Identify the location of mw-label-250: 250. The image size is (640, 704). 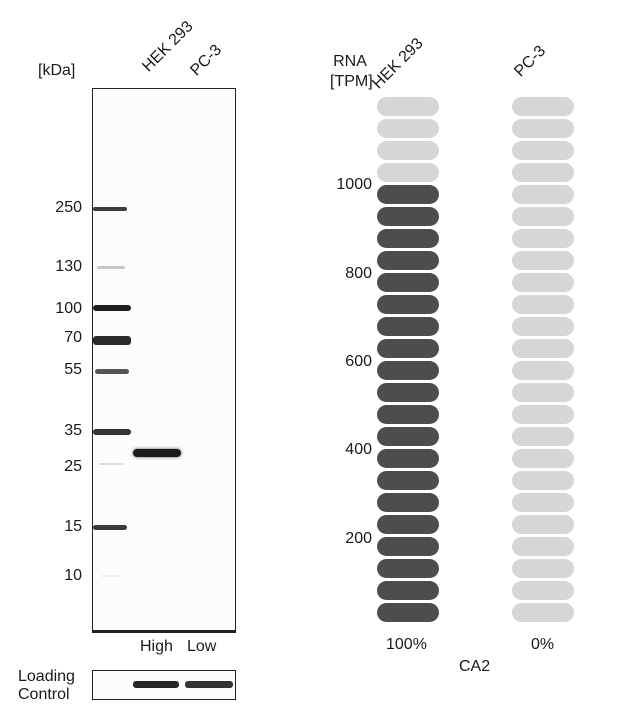
(68, 207).